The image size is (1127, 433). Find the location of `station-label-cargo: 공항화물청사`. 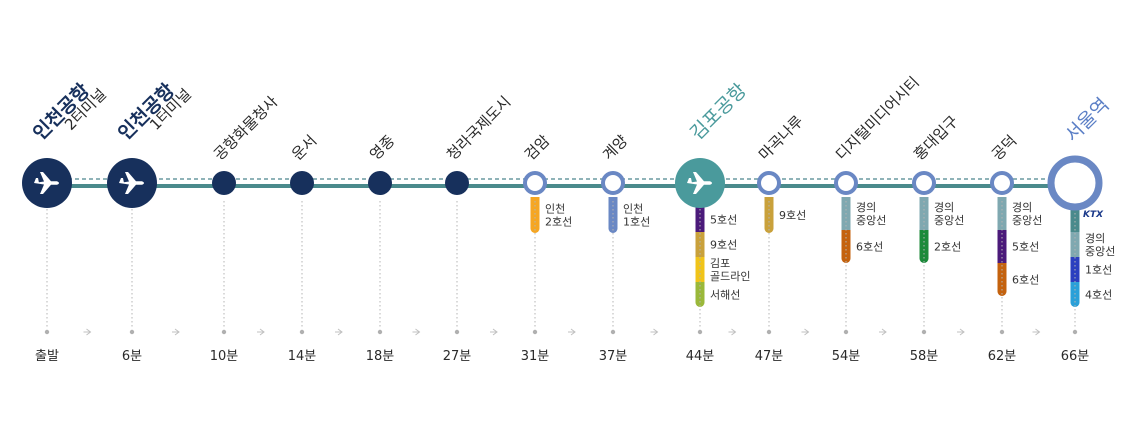

station-label-cargo: 공항화물청사 is located at coordinates (245, 127).